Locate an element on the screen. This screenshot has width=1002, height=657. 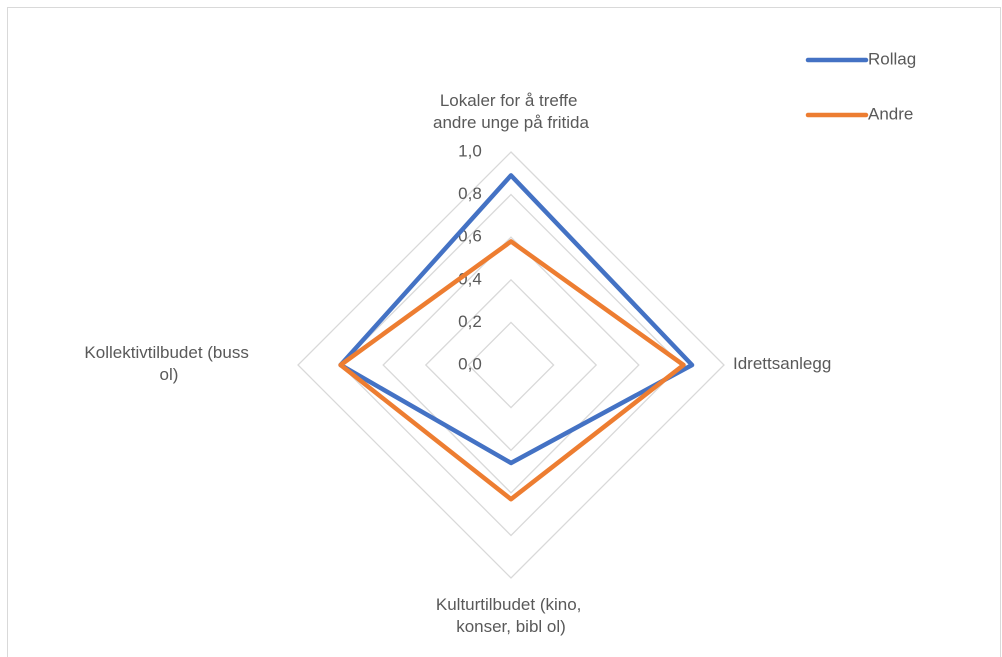
category-label: Kollektivtilbudet (buss ol) is located at coordinates (168, 363).